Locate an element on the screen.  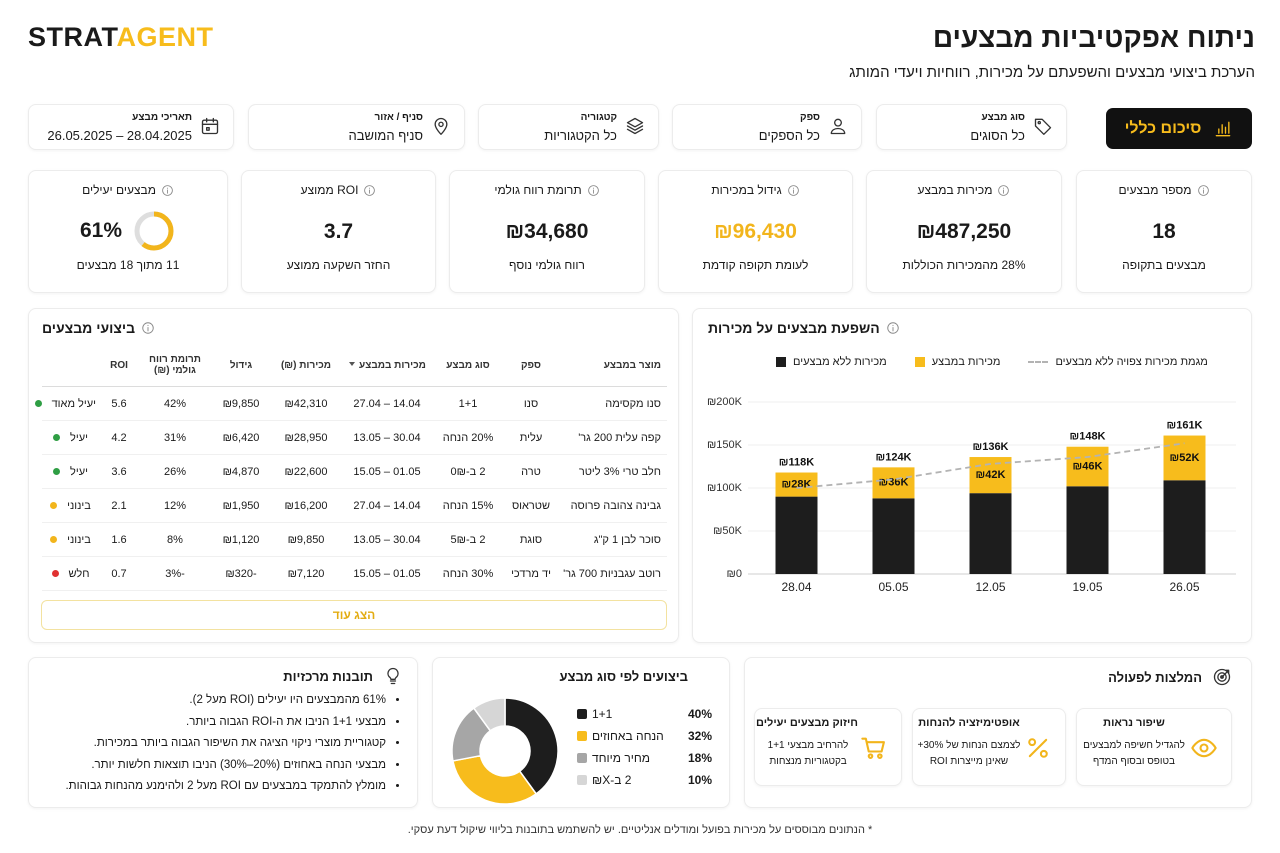
table-cell: 01.05 – 15.05 is located at coordinates (387, 573).